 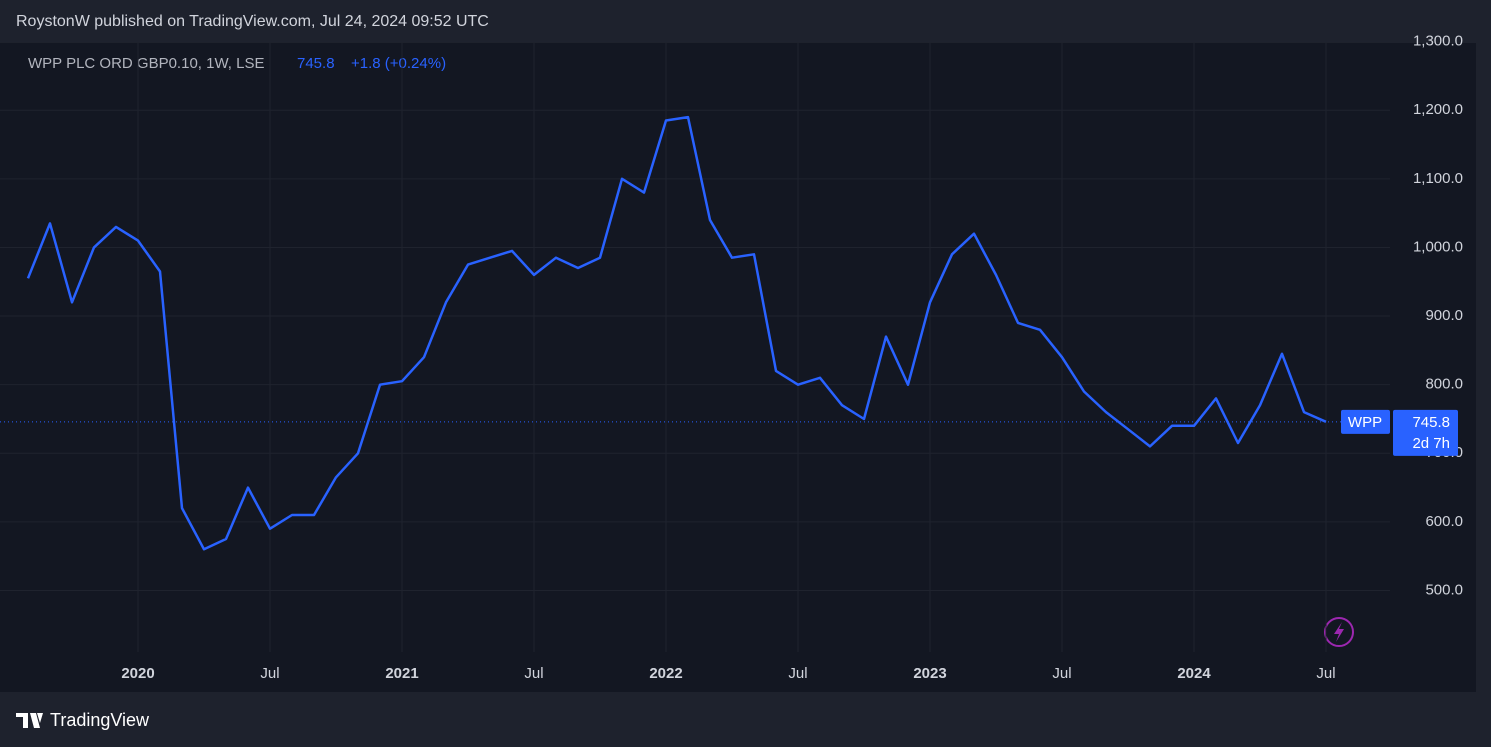 What do you see at coordinates (398, 63) in the screenshot?
I see `header-change: +1.8 (+0.24%)` at bounding box center [398, 63].